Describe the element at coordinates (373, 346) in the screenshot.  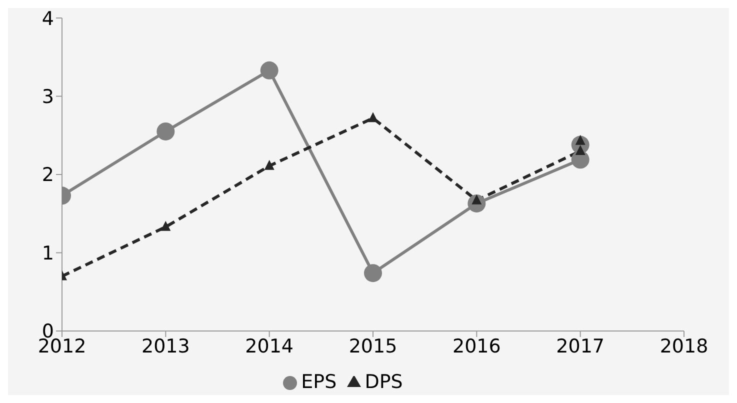
I see `x-tick-label: 2015` at that location.